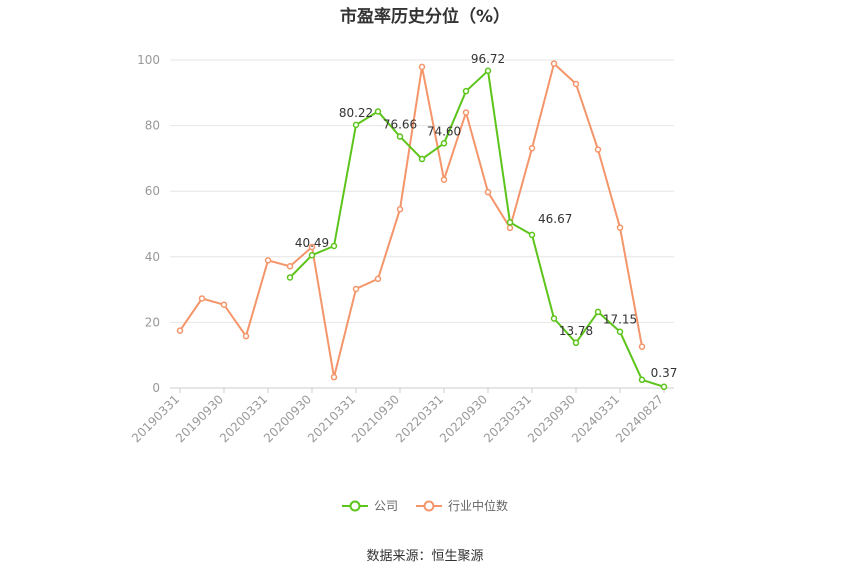 The height and width of the screenshot is (575, 850). I want to click on legend-label-company: 公司, so click(385, 506).